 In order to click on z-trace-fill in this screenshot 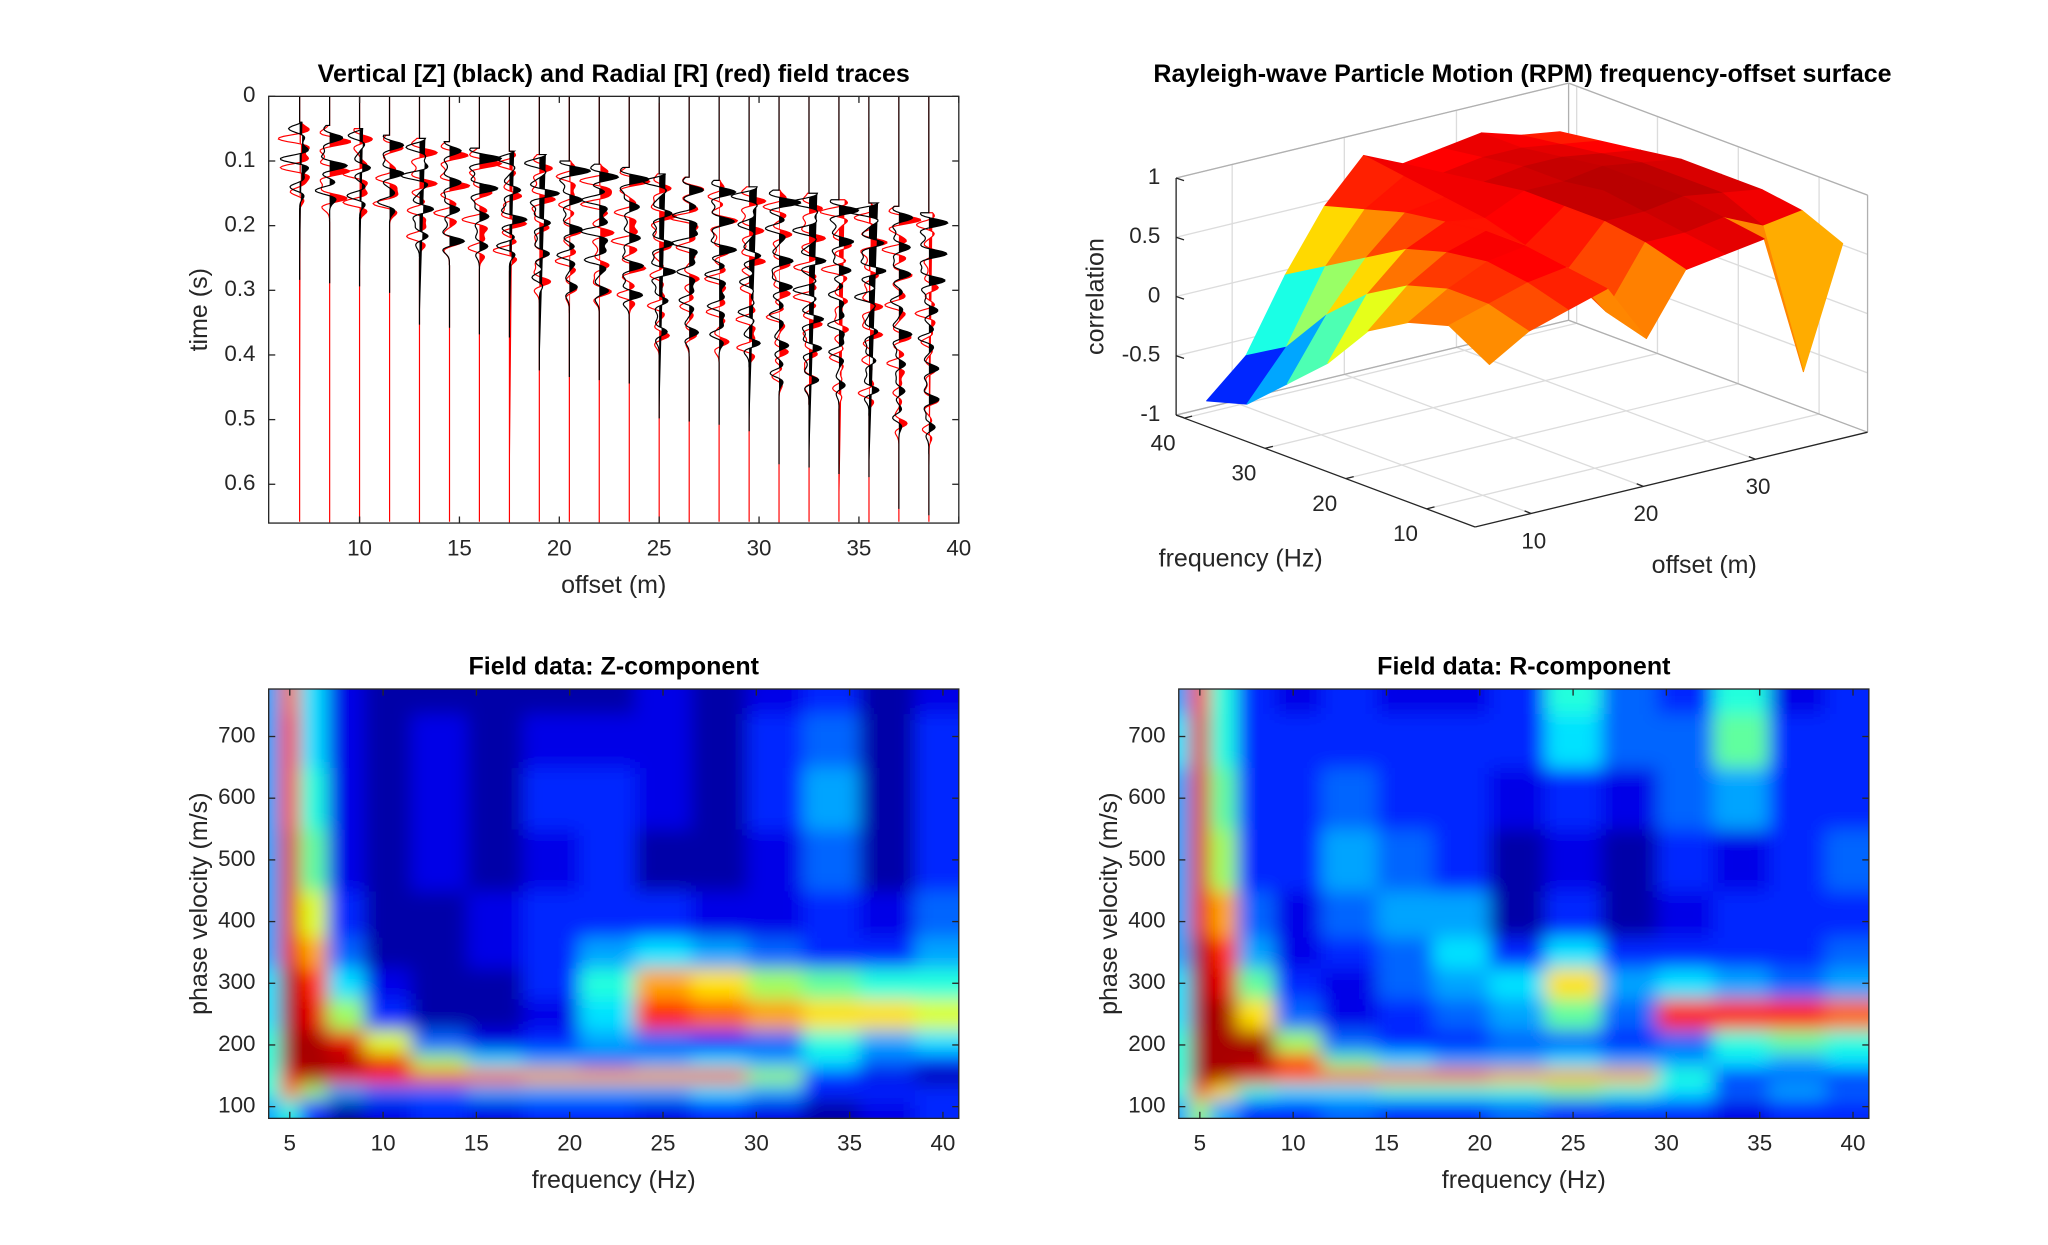, I will do `click(817, 331)`.